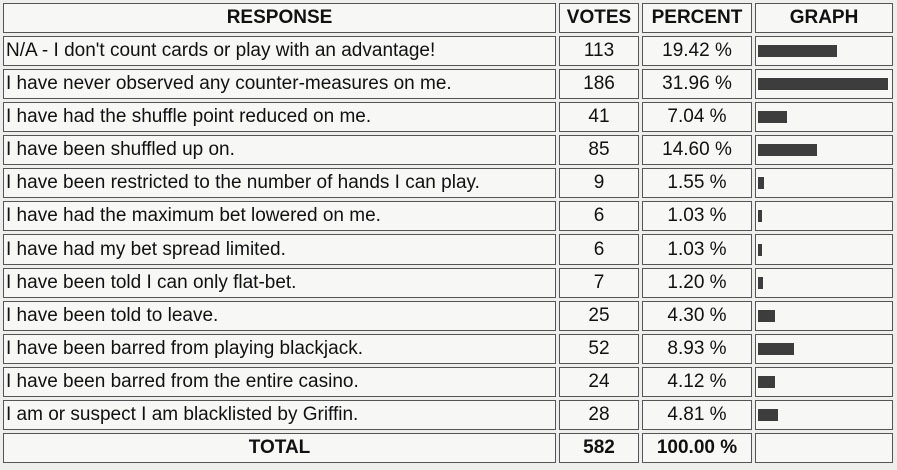  What do you see at coordinates (697, 414) in the screenshot?
I see `percent-cell: 4.81 %` at bounding box center [697, 414].